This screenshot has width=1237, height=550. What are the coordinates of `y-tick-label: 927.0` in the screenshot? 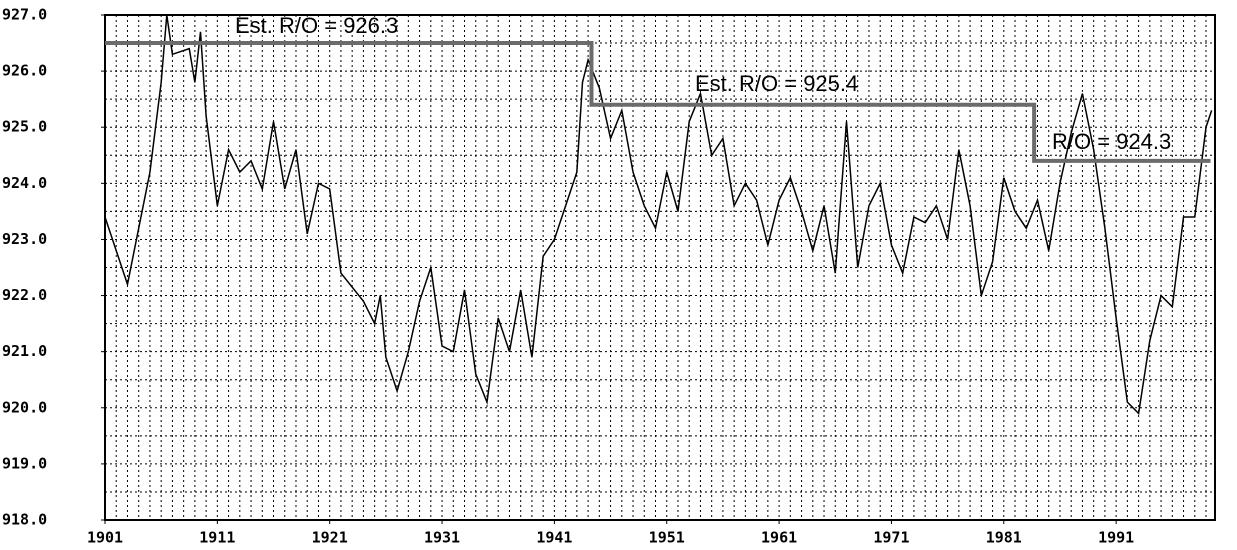 It's located at (24, 15).